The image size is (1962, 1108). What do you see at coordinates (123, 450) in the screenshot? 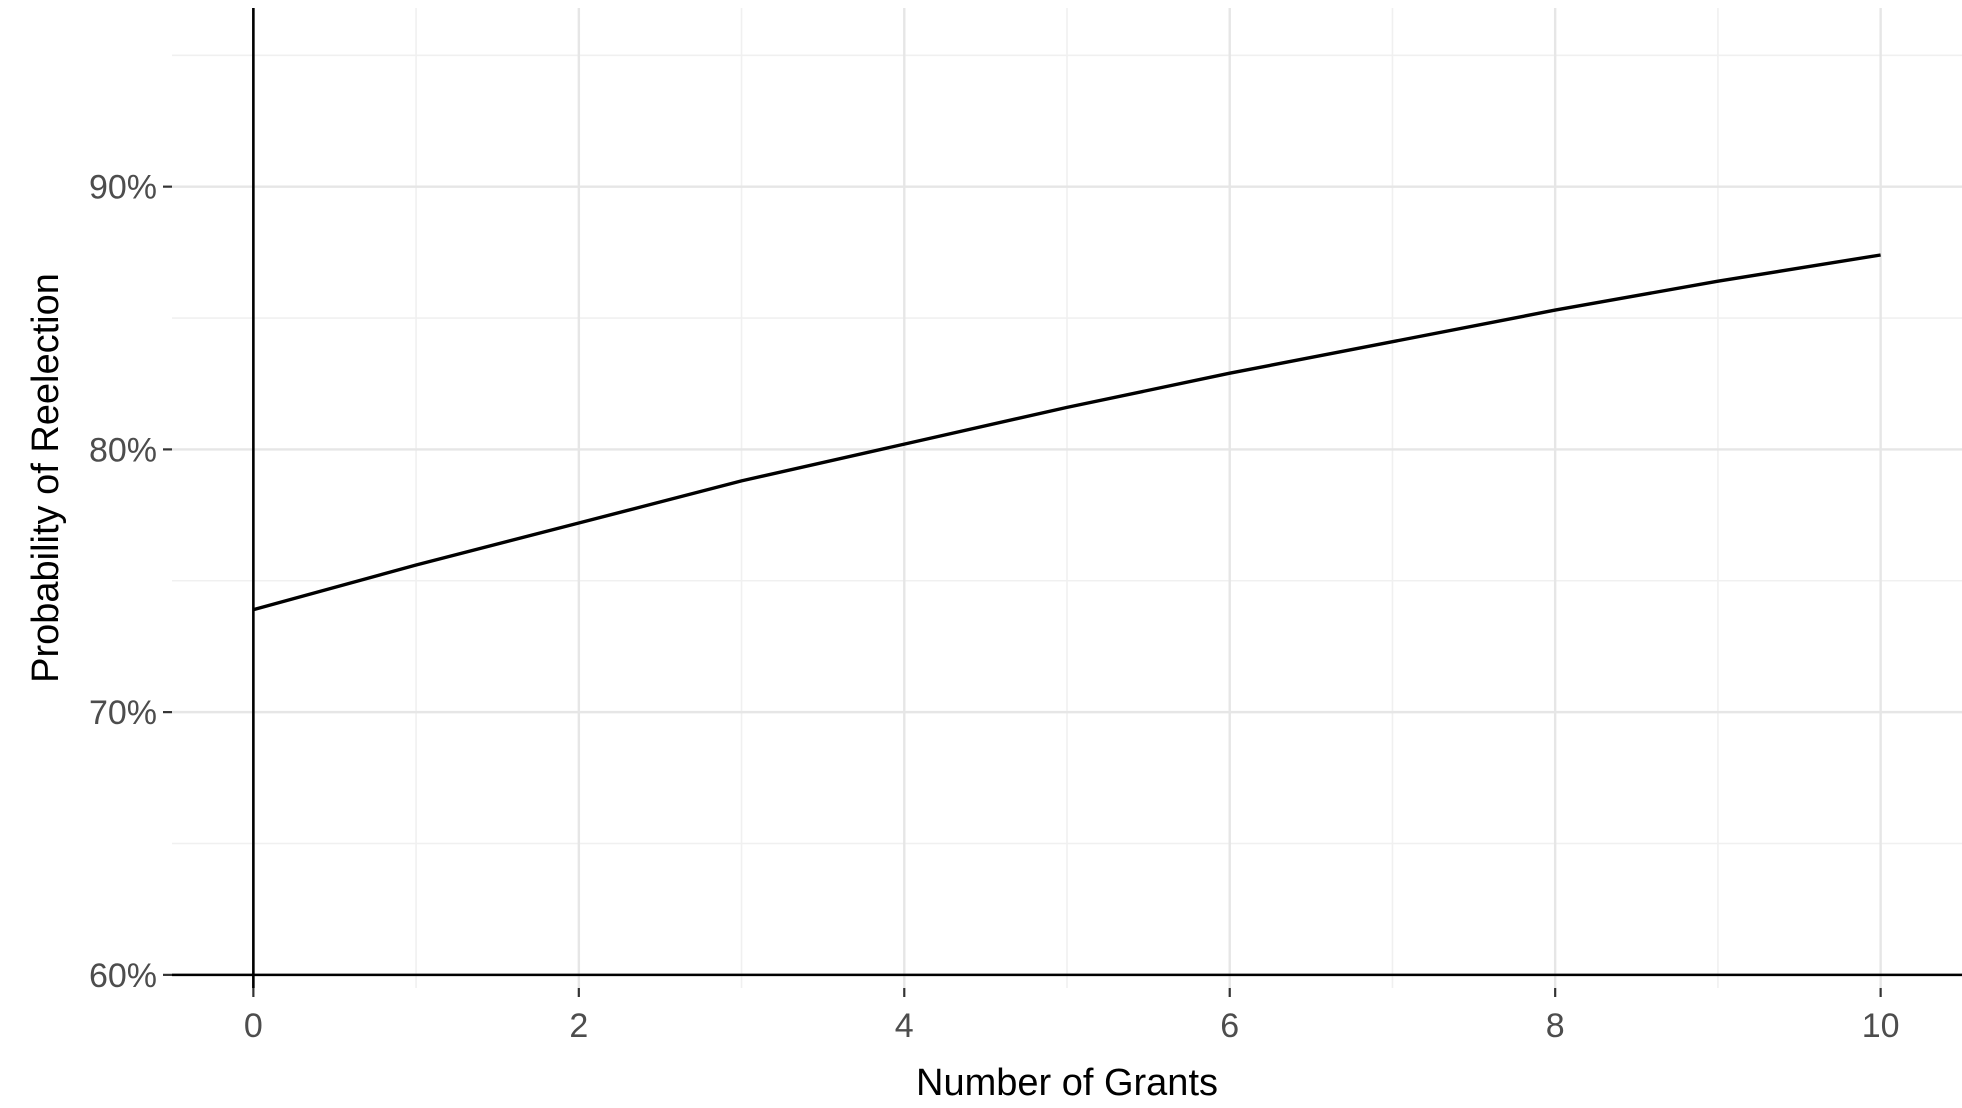
I see `y-tick-label: 80%` at bounding box center [123, 450].